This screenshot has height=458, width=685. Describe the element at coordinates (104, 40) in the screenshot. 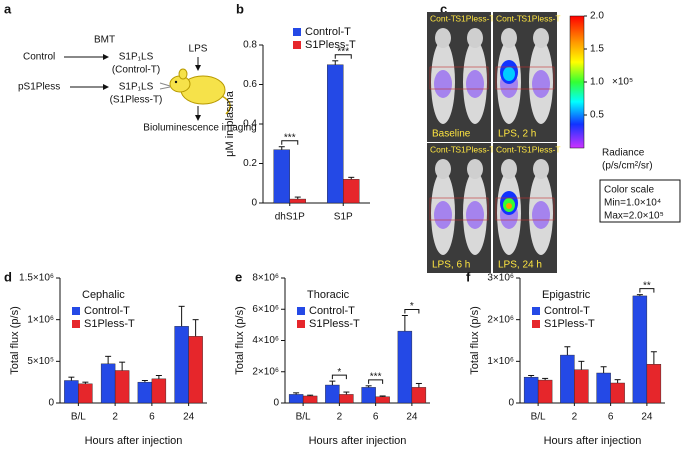

I see `treatment: BMT` at that location.